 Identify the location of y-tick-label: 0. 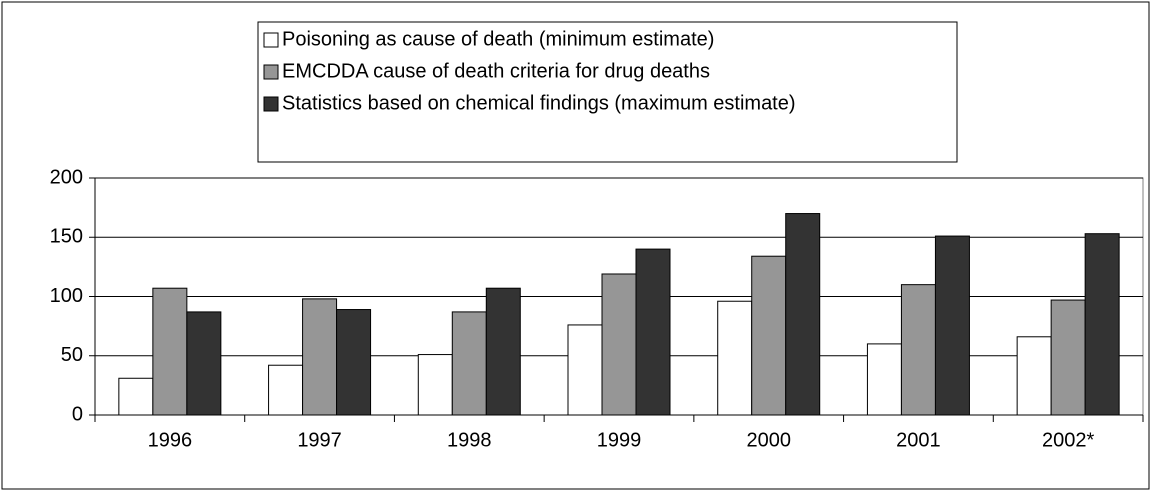
(77, 414).